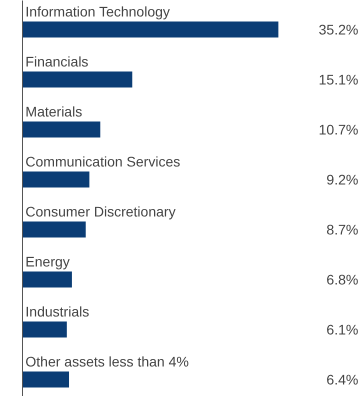 This screenshot has width=360, height=396. I want to click on data-label: 6.1%, so click(342, 330).